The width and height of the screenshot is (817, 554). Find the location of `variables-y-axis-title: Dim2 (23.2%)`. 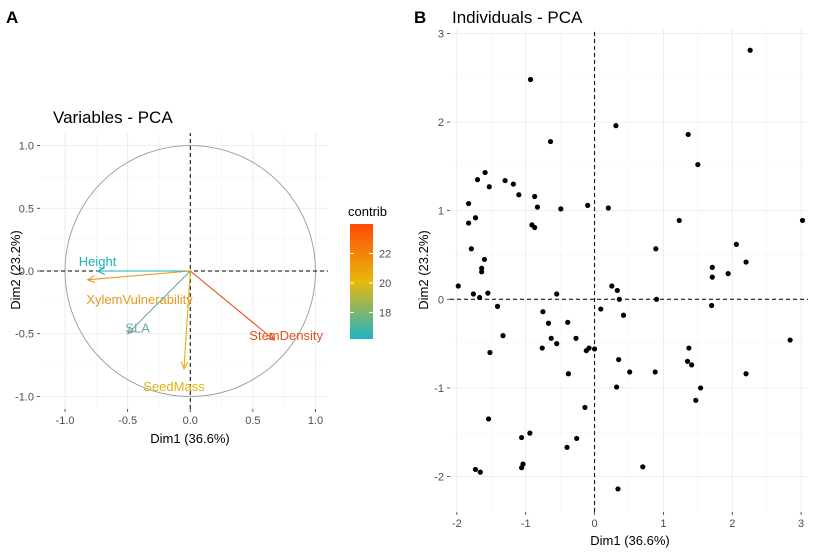

variables-y-axis-title: Dim2 (23.2%) is located at coordinates (15, 269).